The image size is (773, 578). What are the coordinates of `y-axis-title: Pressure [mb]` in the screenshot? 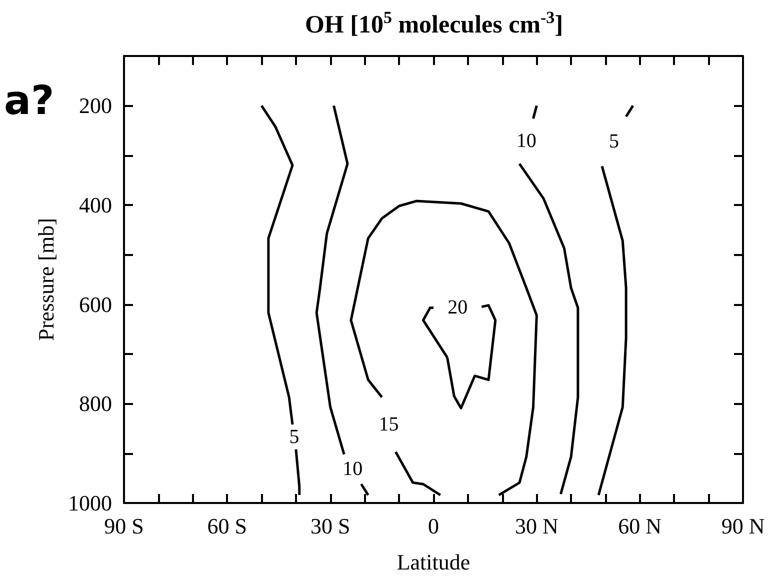 It's located at (46, 279).